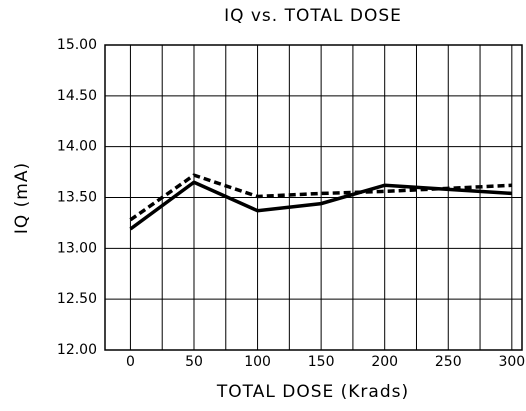  I want to click on x-tick-label: 250, so click(448, 362).